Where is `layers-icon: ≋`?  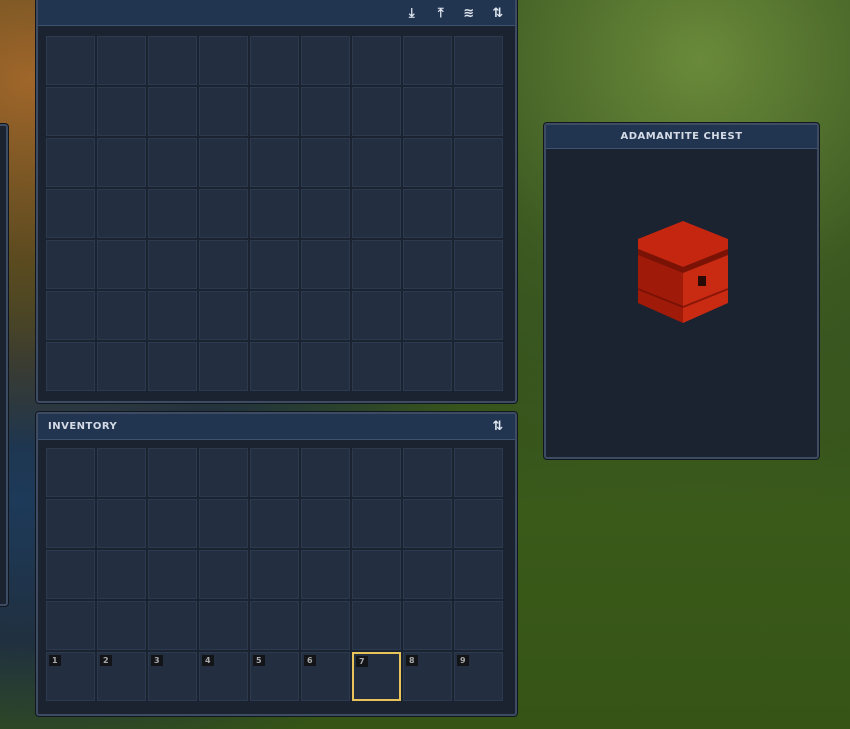
layers-icon: ≋ is located at coordinates (469, 13).